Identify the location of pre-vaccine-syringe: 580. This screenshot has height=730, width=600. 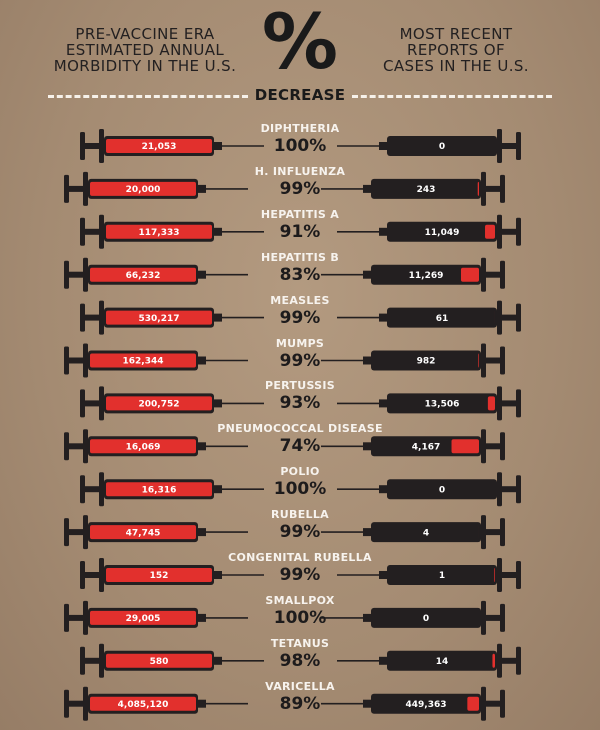
(172, 660).